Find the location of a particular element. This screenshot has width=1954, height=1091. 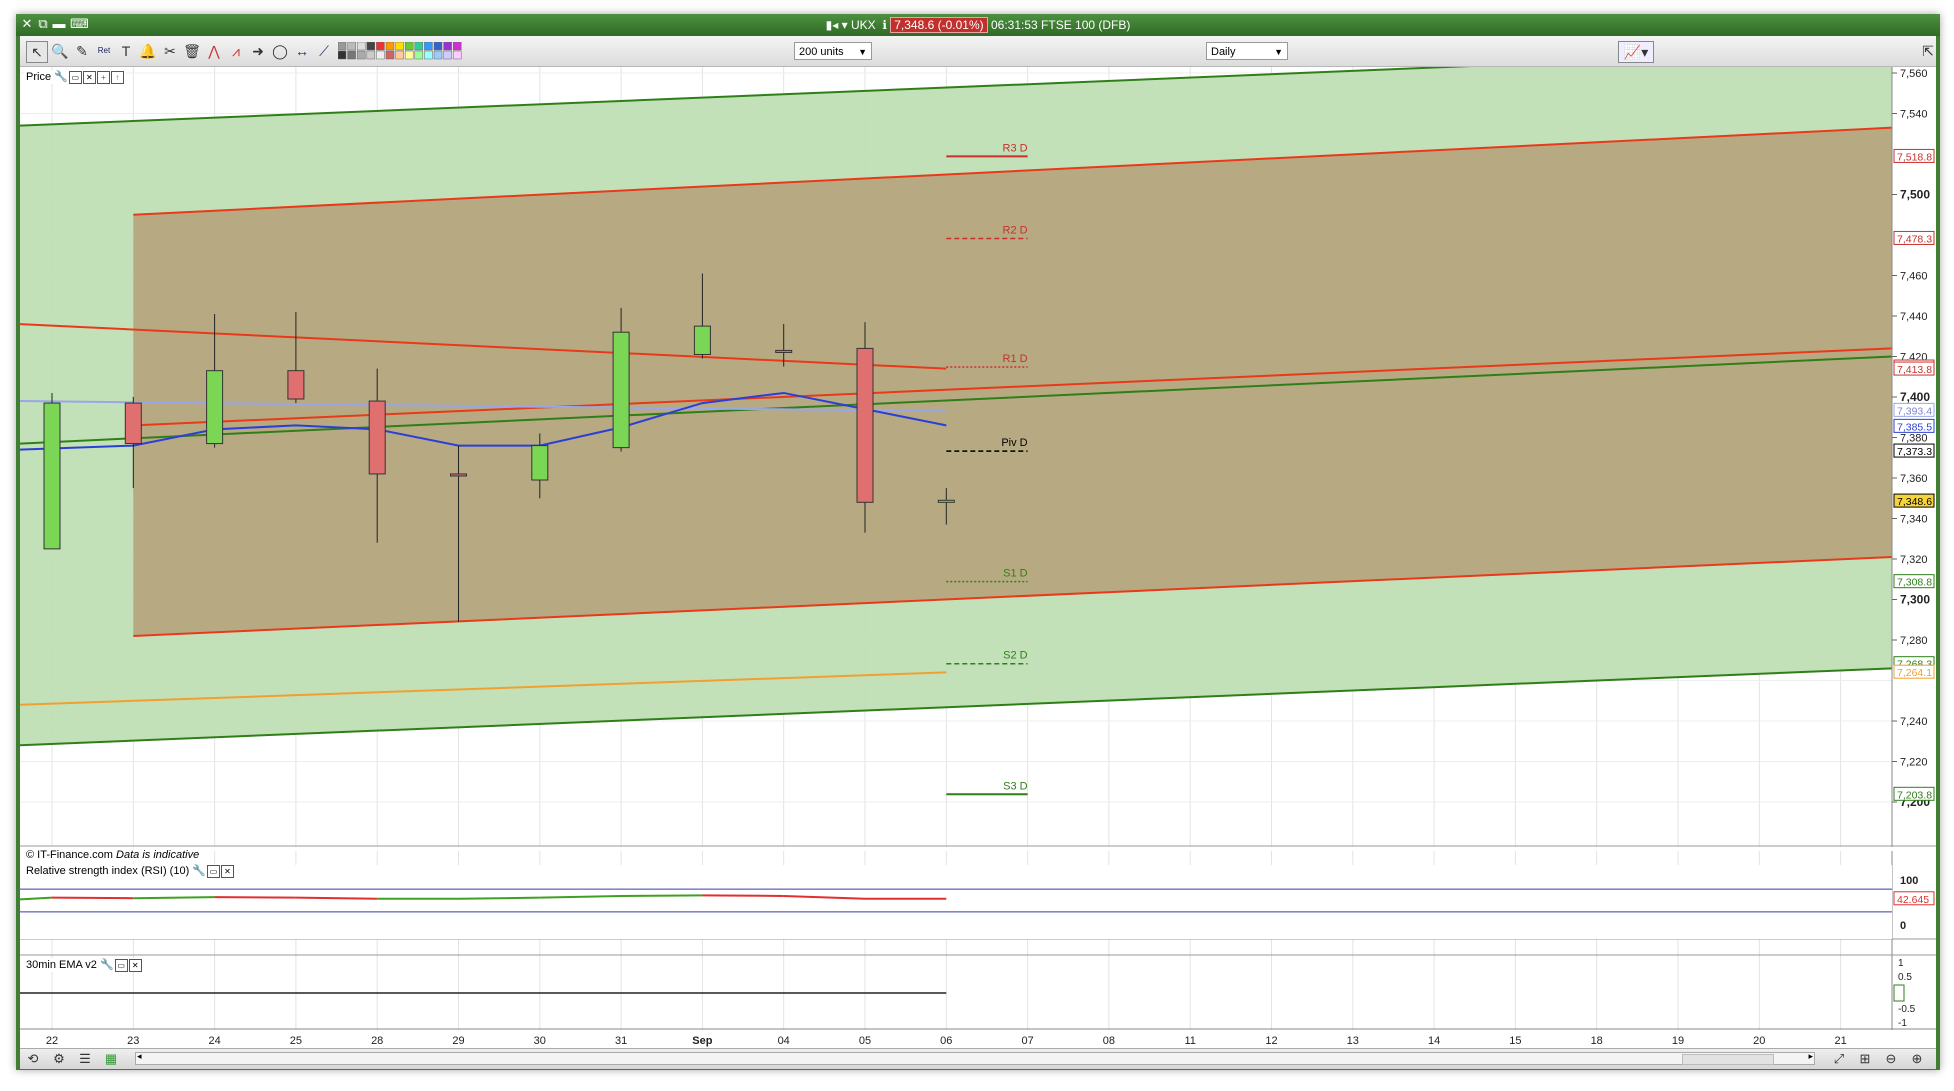

close-icon: ✕ is located at coordinates (27, 23).